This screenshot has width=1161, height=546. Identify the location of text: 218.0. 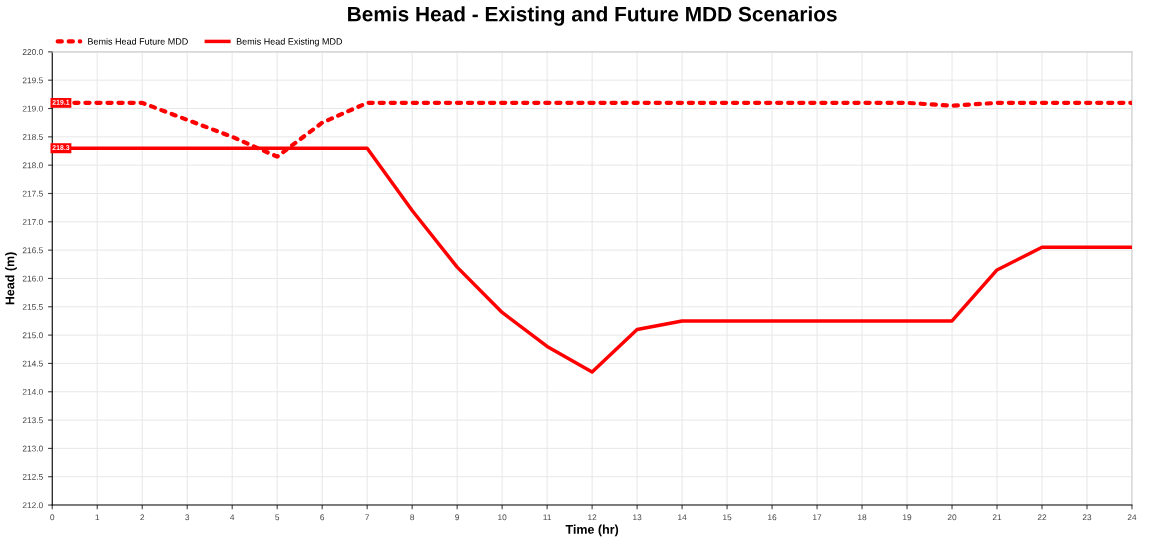
(32, 165).